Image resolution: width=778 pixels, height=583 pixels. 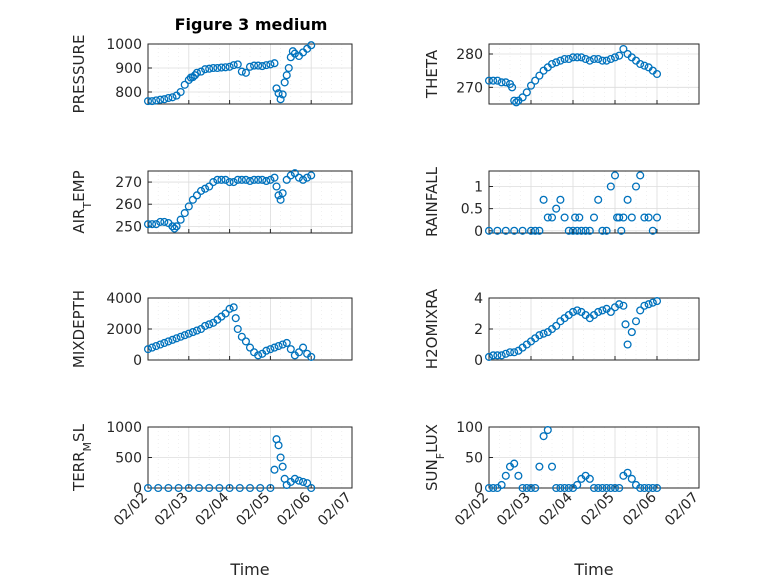 I want to click on y-tick-label: 1, so click(x=478, y=188).